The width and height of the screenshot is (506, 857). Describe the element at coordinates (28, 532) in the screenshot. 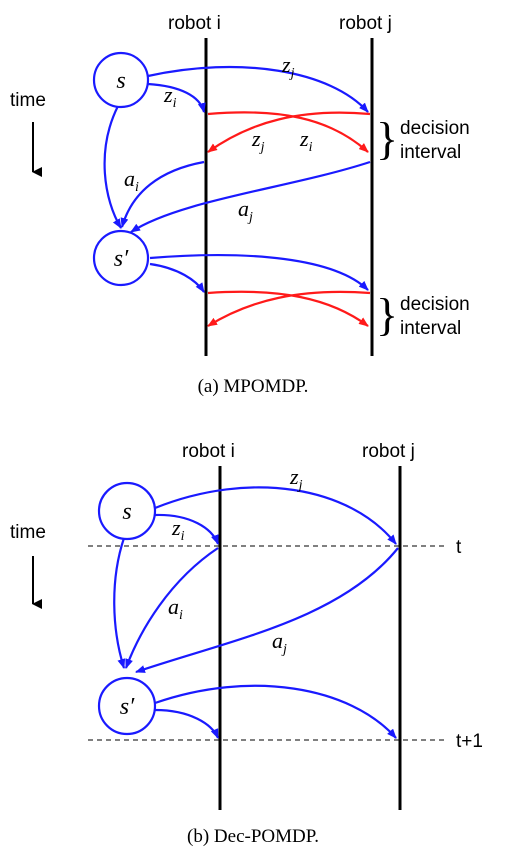

I see `time-label-b: time` at that location.